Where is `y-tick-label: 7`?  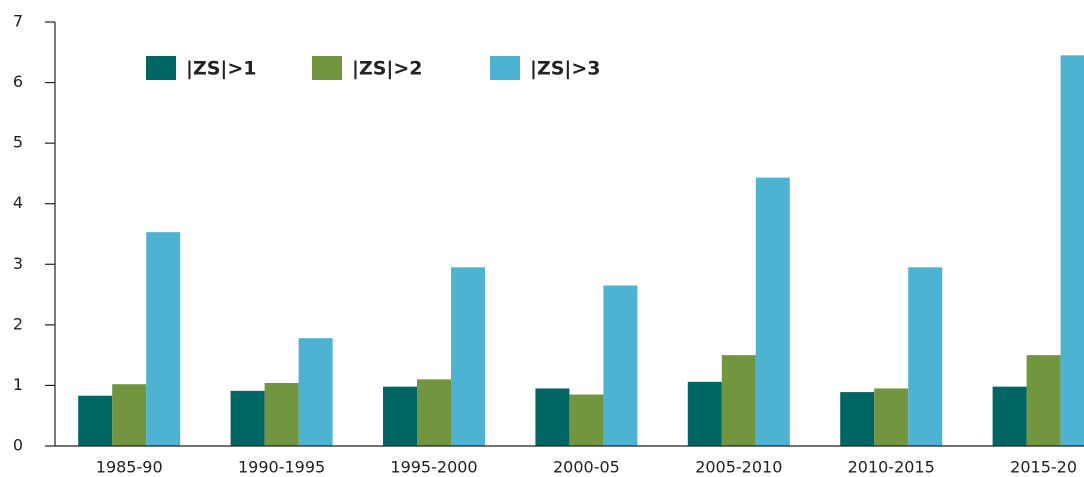
y-tick-label: 7 is located at coordinates (18, 21).